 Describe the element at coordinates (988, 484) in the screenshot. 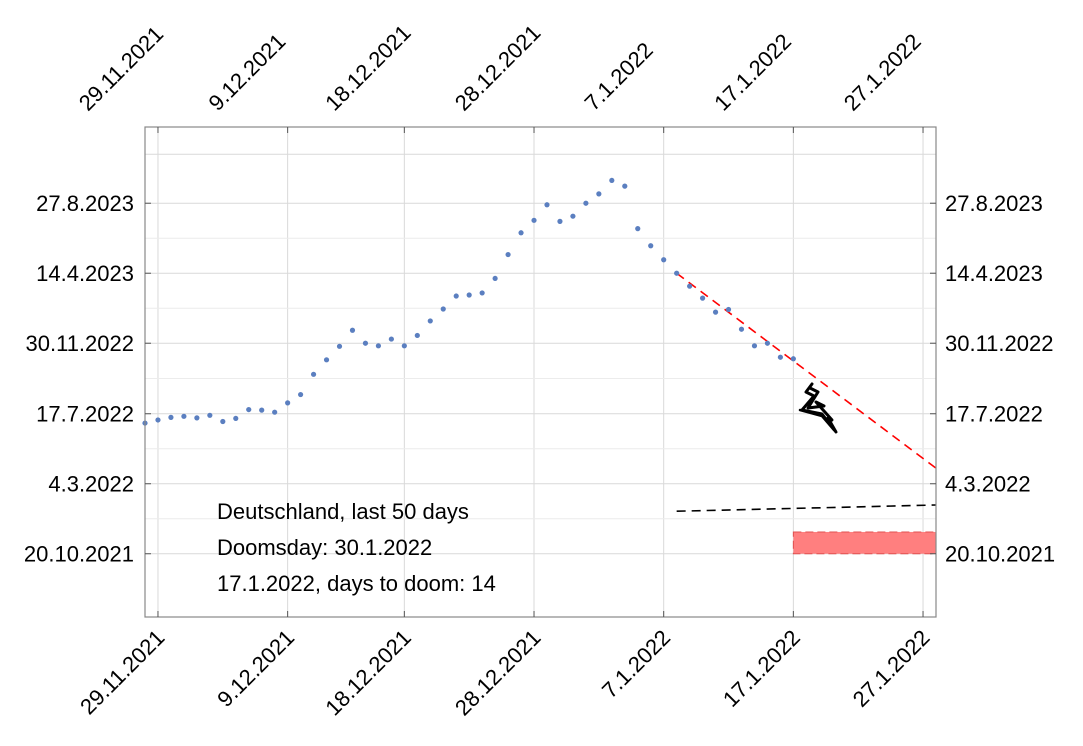

I see `y-tick-label-right: 4.3.2022` at that location.